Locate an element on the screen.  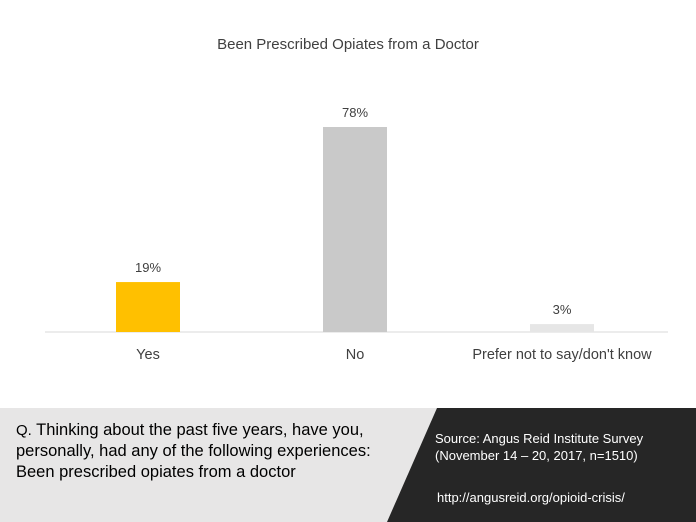
chart-title: Been Prescribed Opiates from a Doctor is located at coordinates (348, 44).